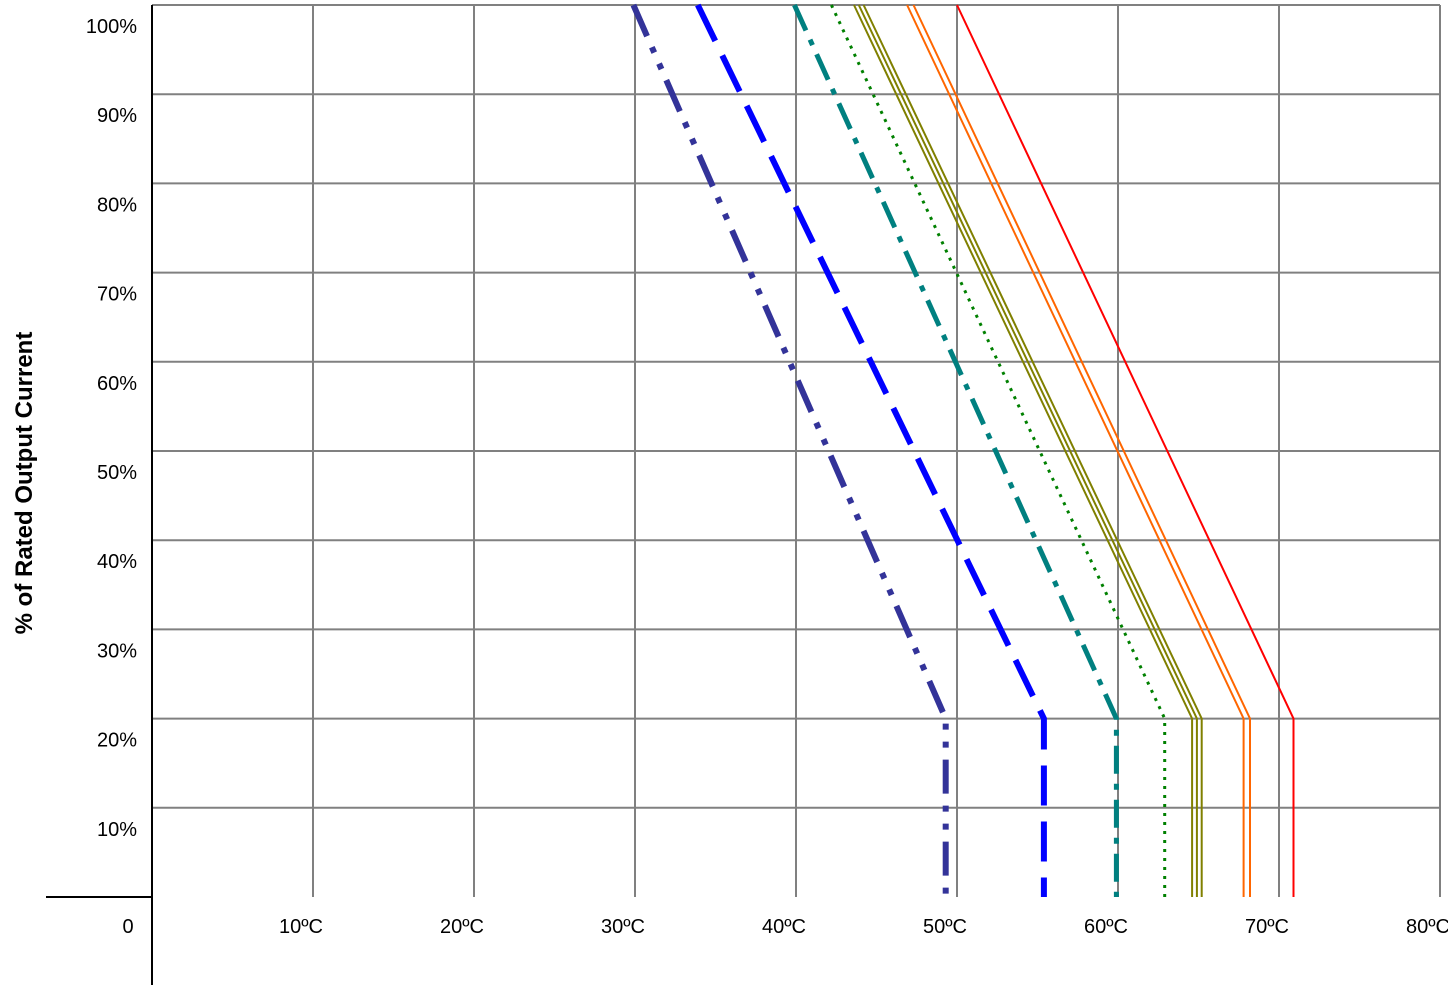  What do you see at coordinates (111, 27) in the screenshot?
I see `y-tick-label: 100%` at bounding box center [111, 27].